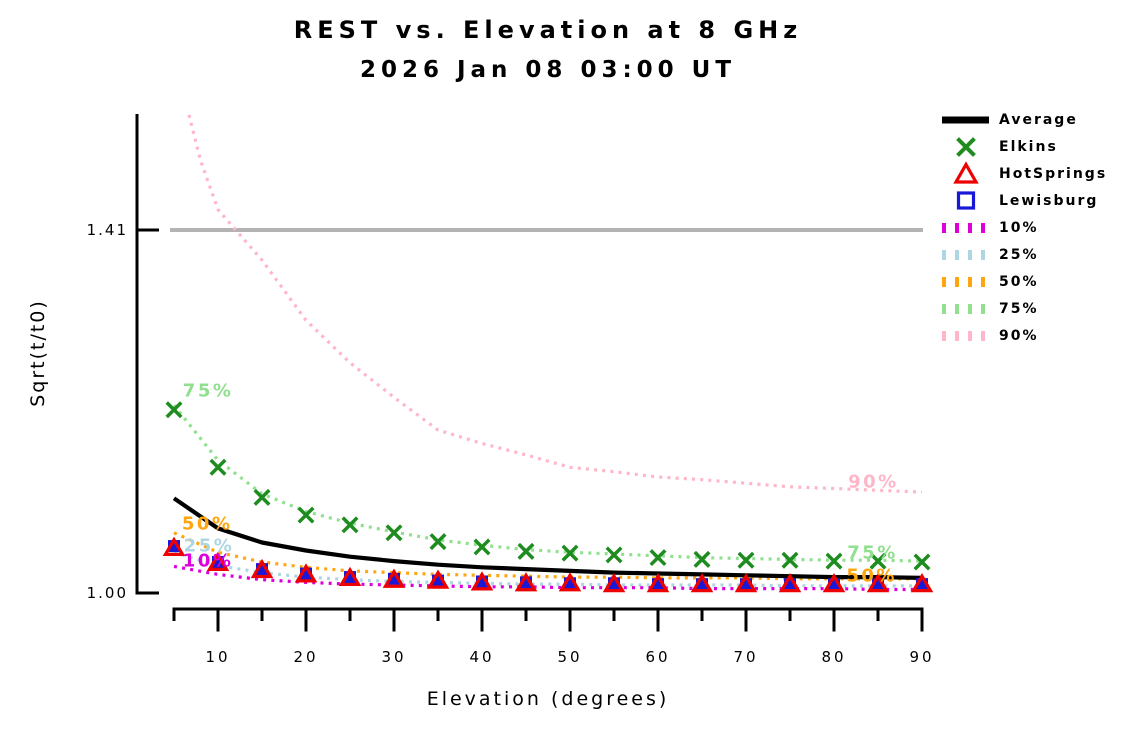 The image size is (1125, 731). What do you see at coordinates (547, 483) in the screenshot?
I see `series-75pct` at bounding box center [547, 483].